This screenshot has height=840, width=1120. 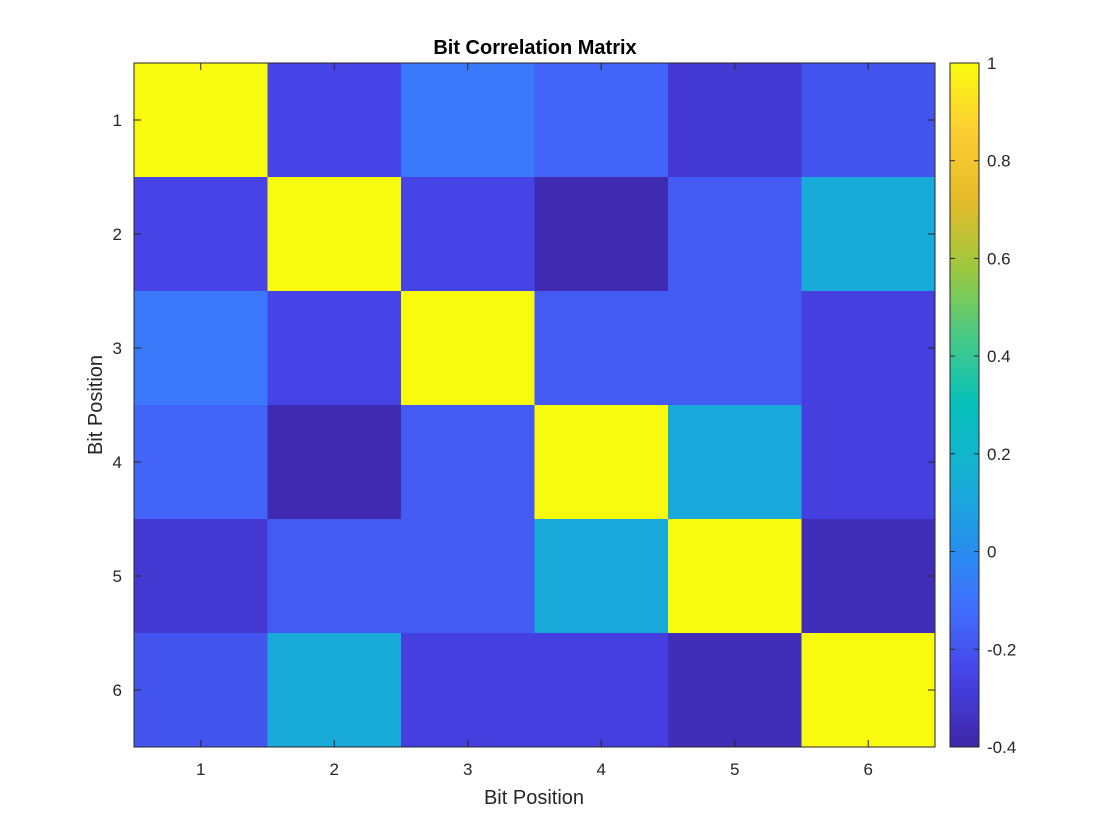 I want to click on colorbar-tick-label: 0.8, so click(x=999, y=161).